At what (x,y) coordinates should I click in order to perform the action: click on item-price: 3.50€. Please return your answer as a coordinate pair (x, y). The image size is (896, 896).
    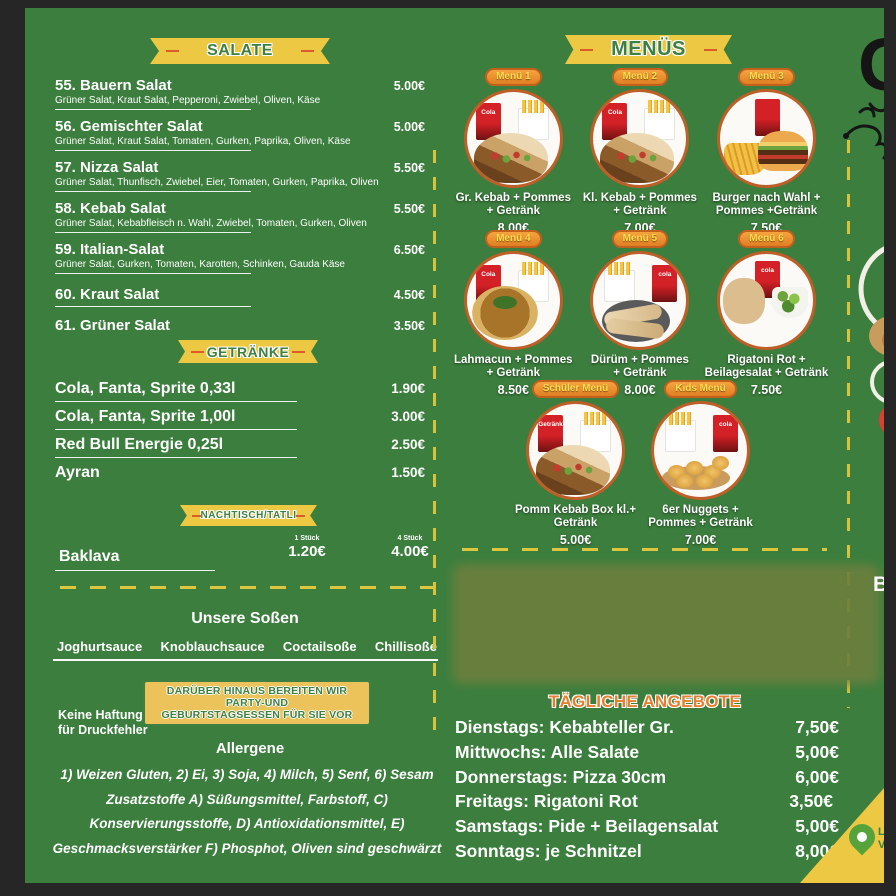
    Looking at the image, I should click on (409, 326).